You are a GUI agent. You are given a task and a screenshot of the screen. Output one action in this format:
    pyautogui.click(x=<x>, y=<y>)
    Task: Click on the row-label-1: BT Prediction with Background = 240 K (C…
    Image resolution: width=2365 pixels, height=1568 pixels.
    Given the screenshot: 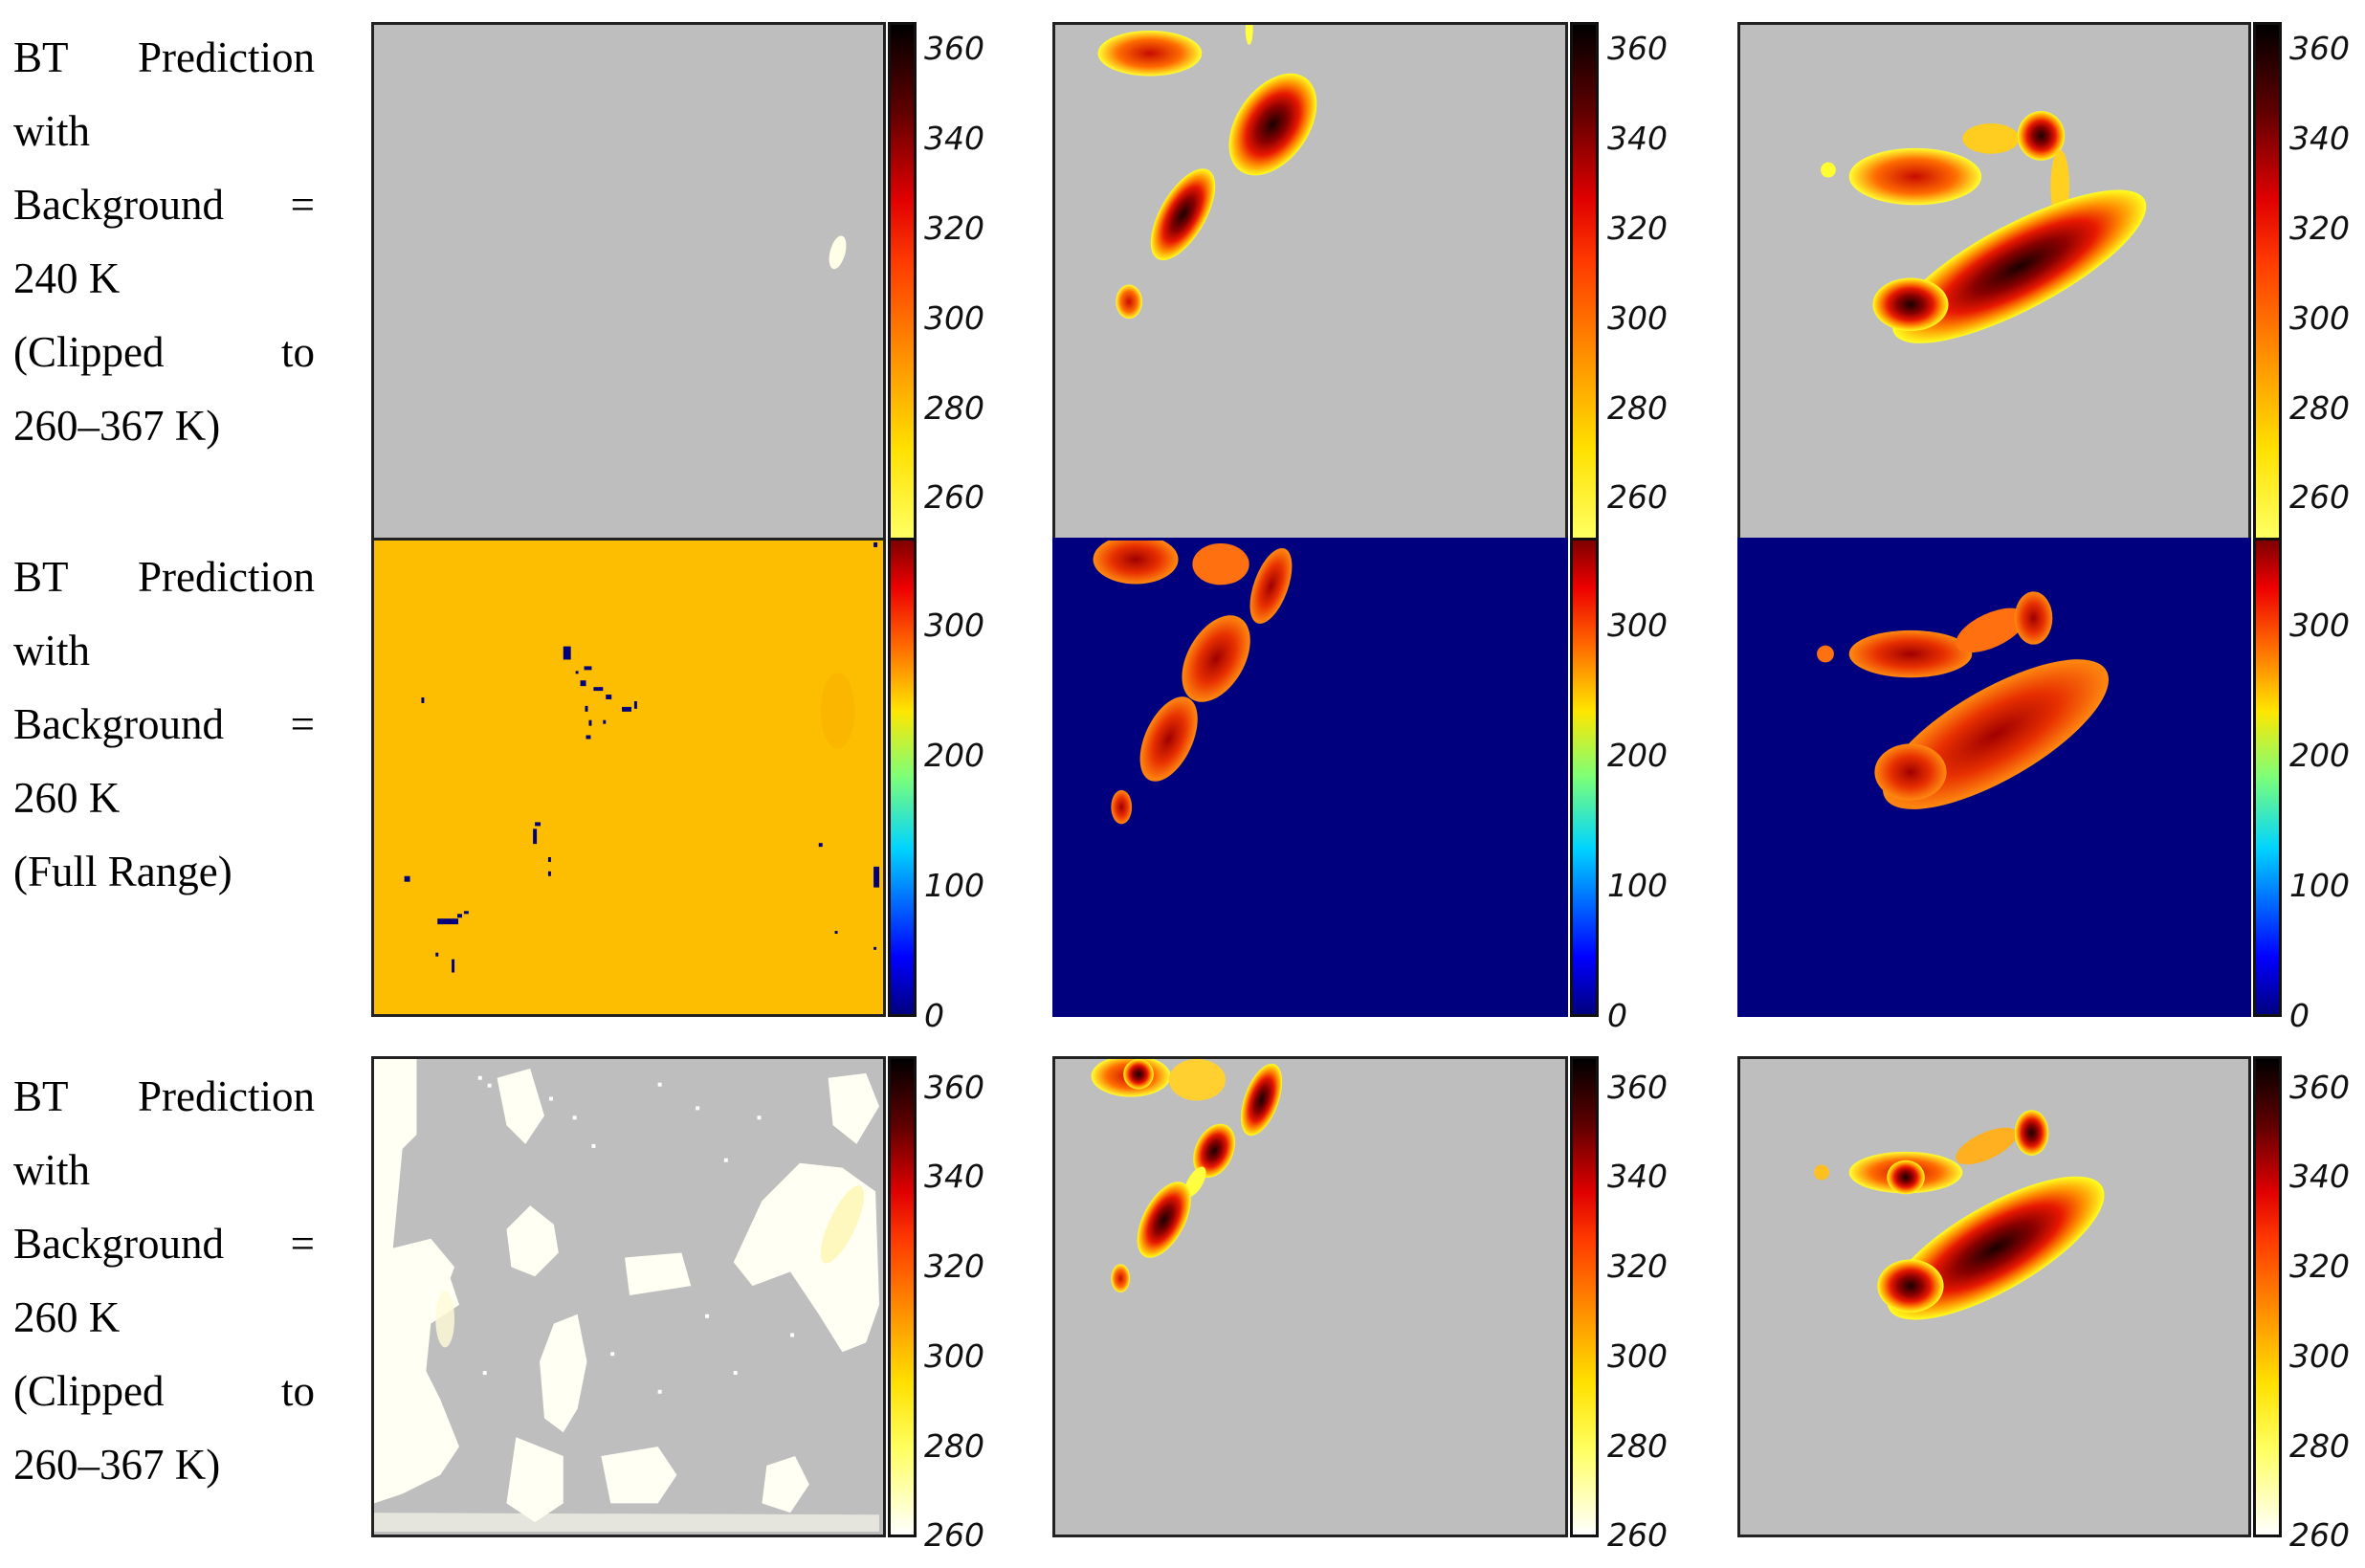 What is the action you would take?
    pyautogui.click(x=164, y=242)
    